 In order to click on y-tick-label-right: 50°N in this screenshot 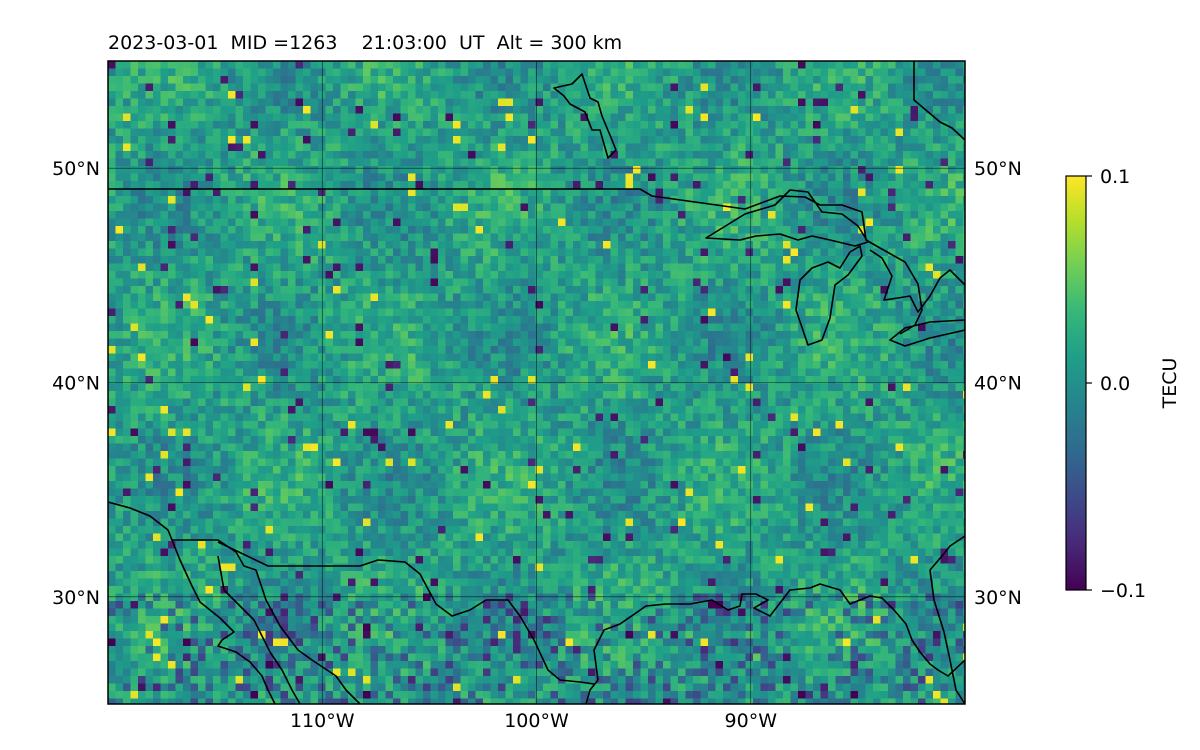, I will do `click(998, 169)`.